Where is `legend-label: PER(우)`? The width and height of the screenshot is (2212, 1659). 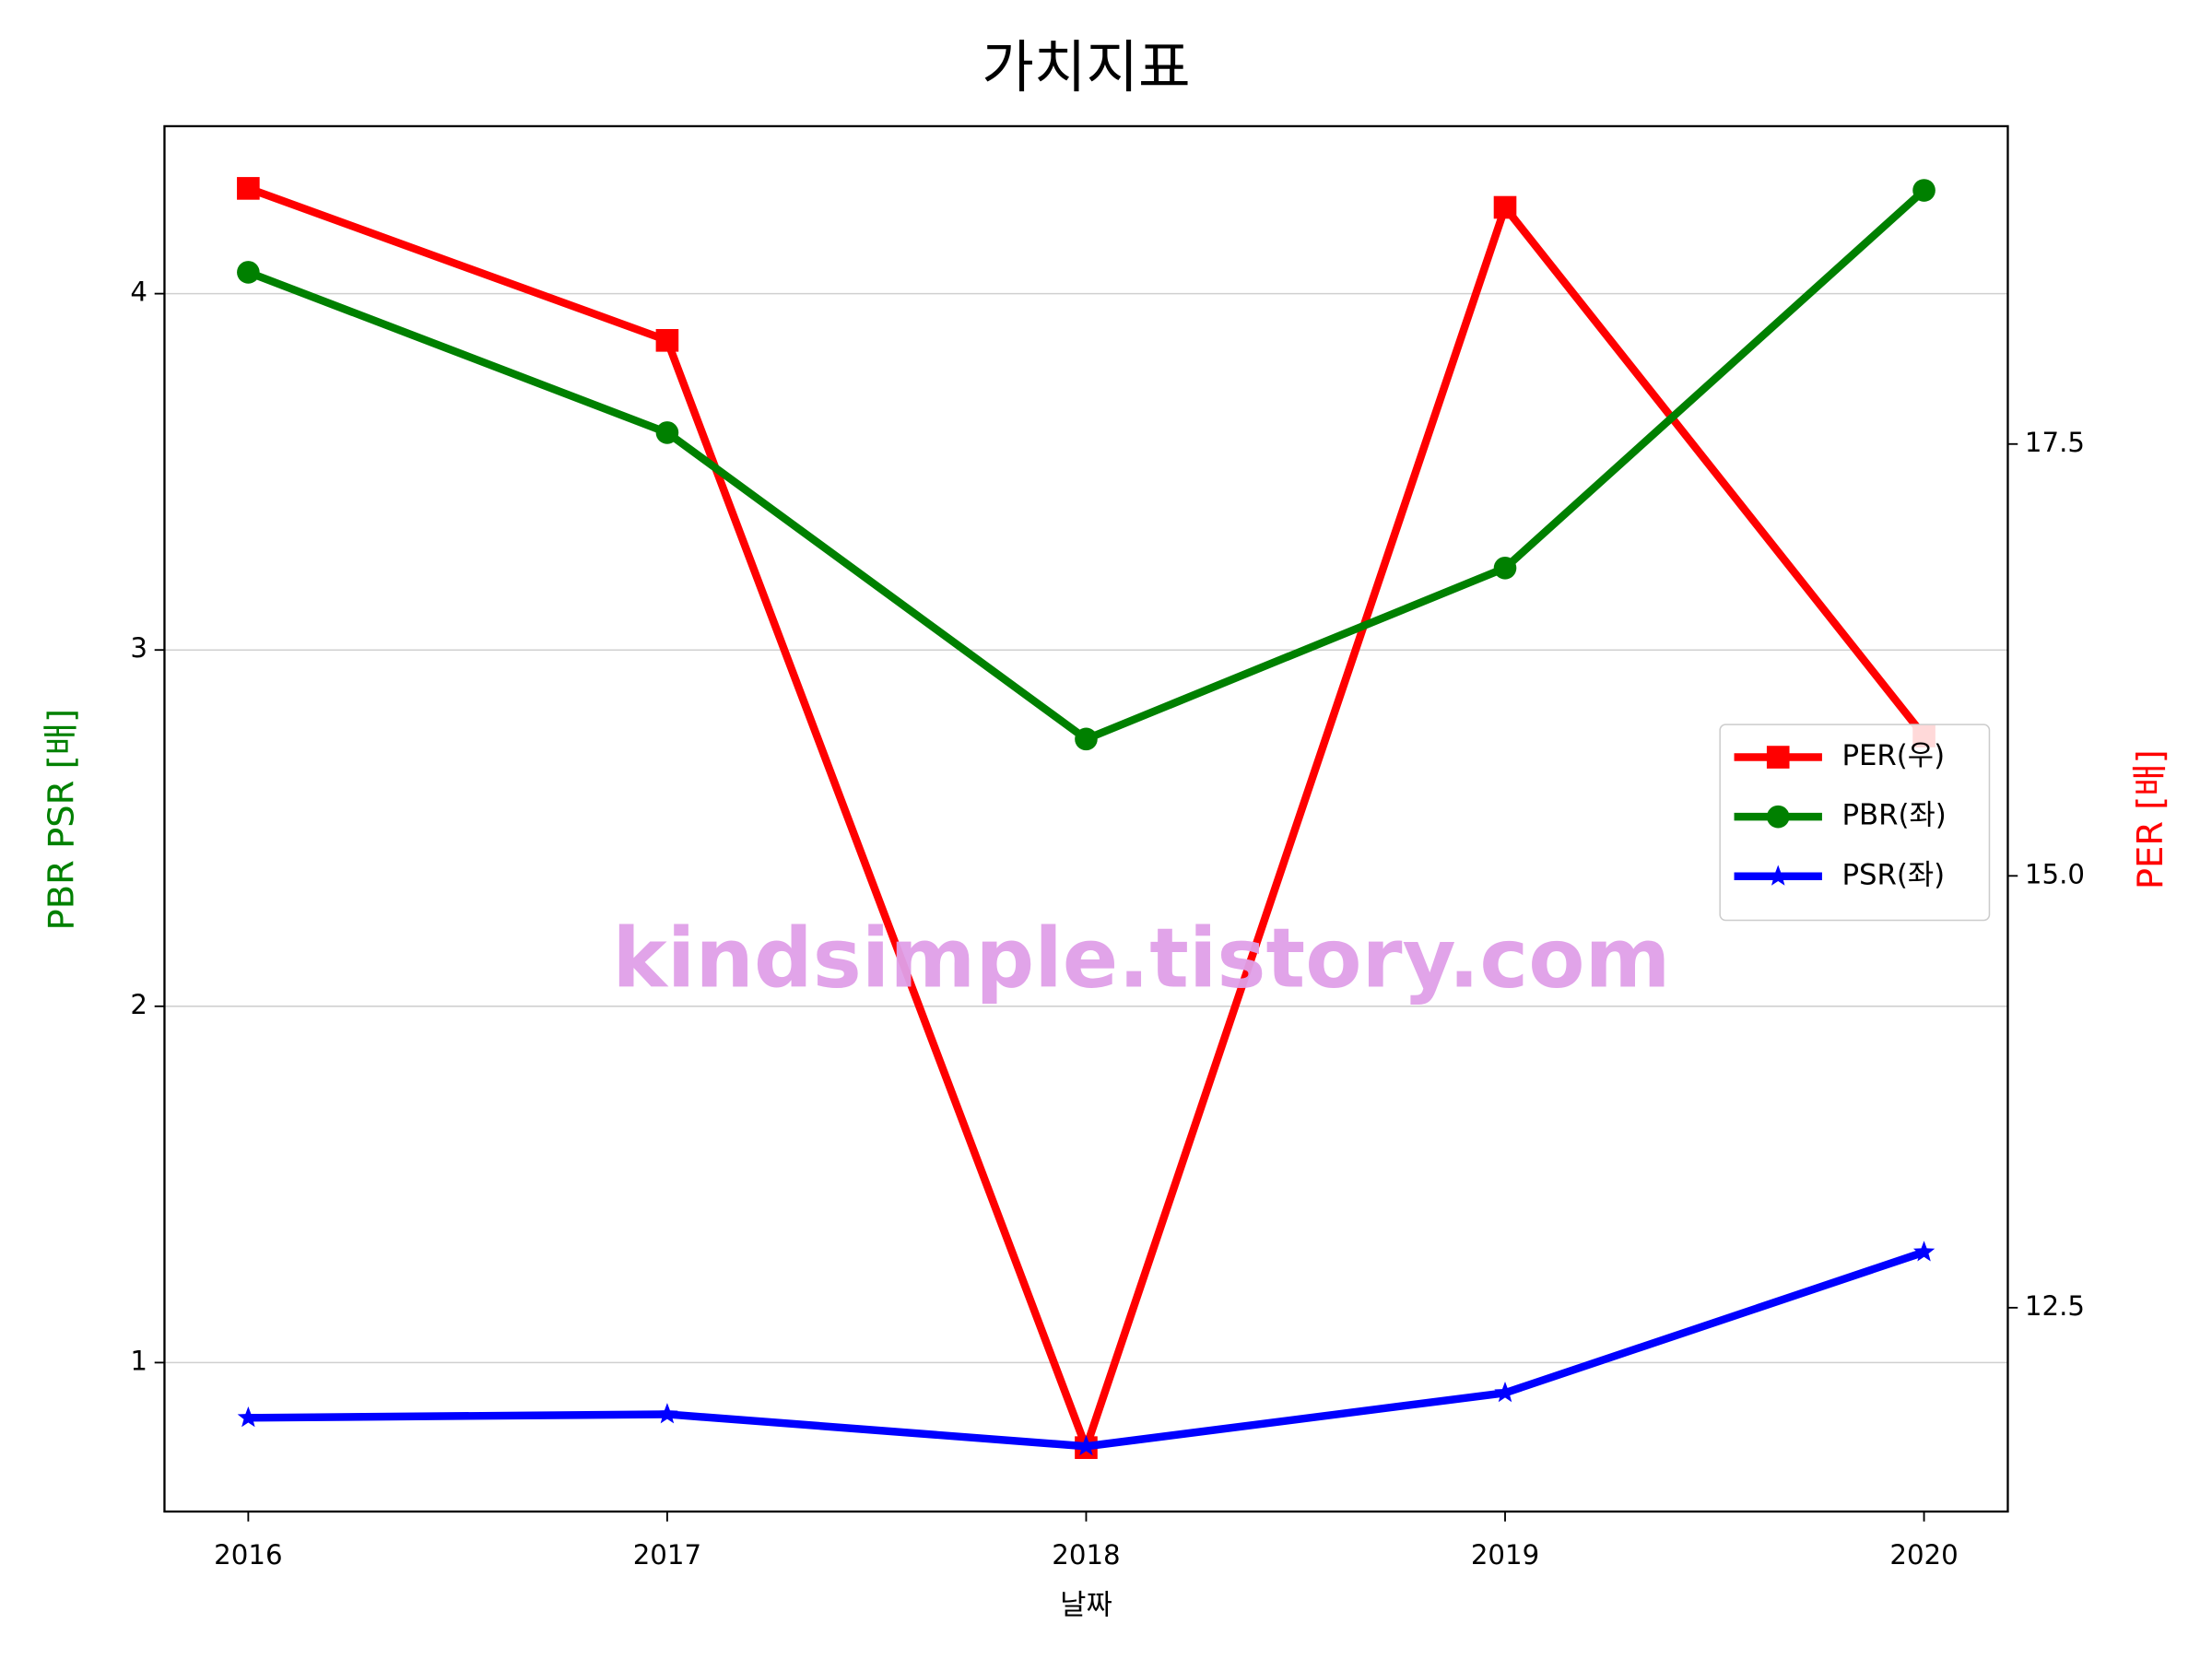
legend-label: PER(우) is located at coordinates (1893, 755).